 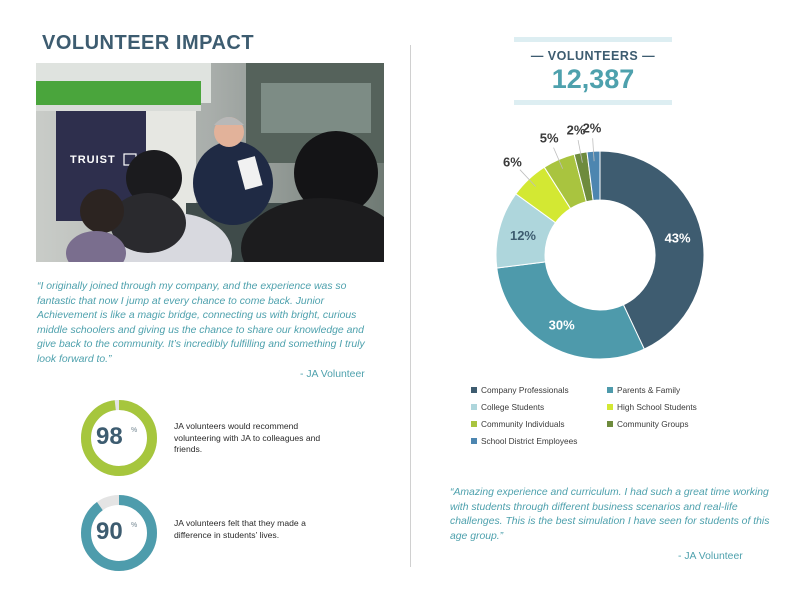 I want to click on stat-ring-difference, so click(x=119, y=533).